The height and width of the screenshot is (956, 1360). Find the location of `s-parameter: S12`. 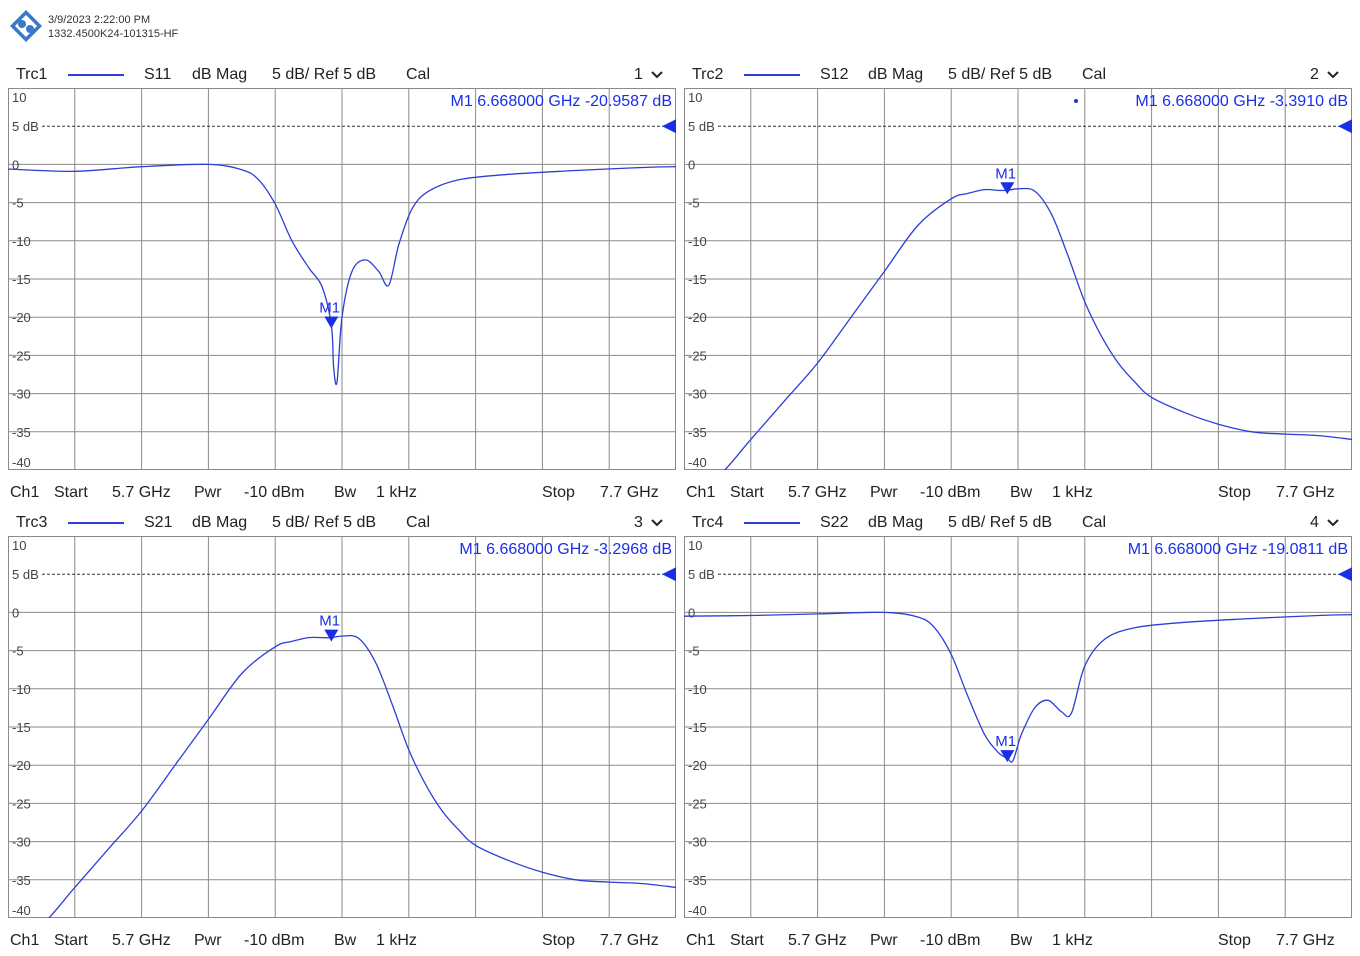

s-parameter: S12 is located at coordinates (834, 74).